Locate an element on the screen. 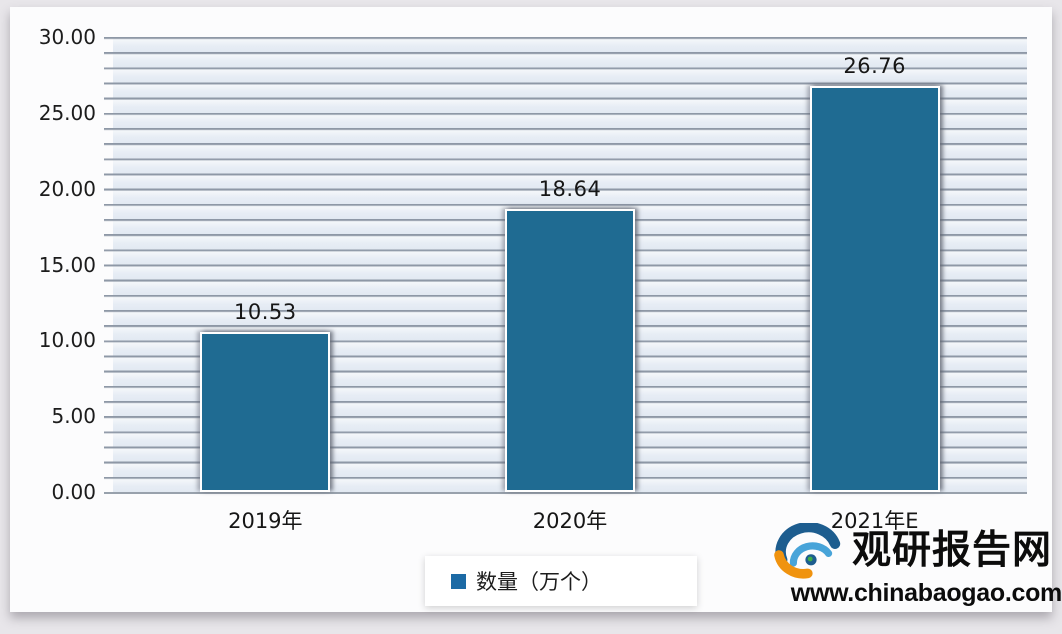 The width and height of the screenshot is (1062, 634). bar-value-label: 10.53 is located at coordinates (265, 312).